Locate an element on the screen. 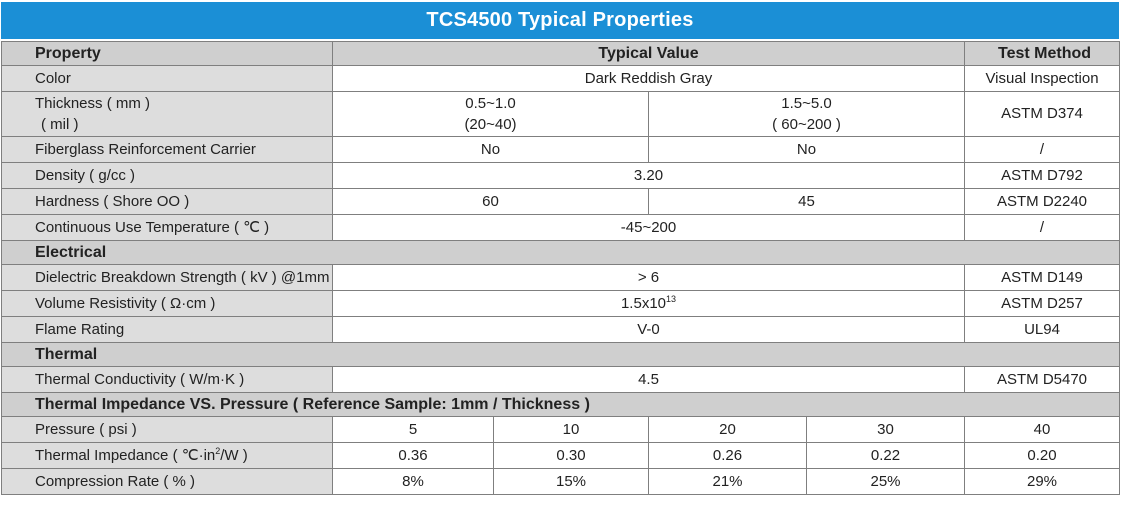 This screenshot has height=514, width=1122. value-base: 1.5x10 is located at coordinates (643, 303).